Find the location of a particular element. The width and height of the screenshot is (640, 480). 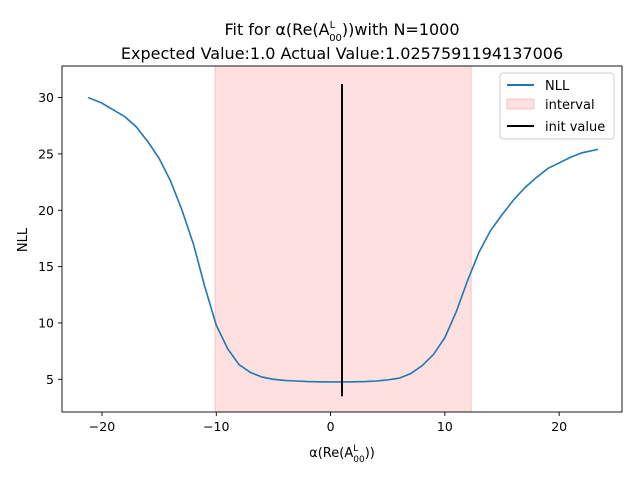

legend-interval-swatch is located at coordinates (520, 104).